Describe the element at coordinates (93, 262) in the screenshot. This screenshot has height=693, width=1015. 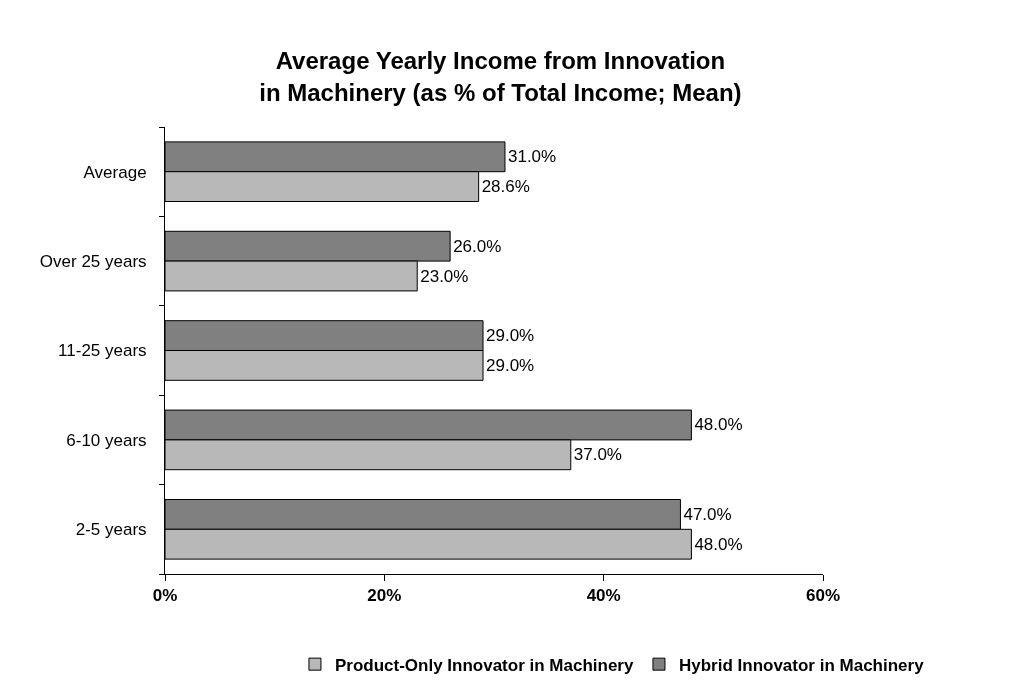
I see `y-tick-label: Over 25 years` at that location.